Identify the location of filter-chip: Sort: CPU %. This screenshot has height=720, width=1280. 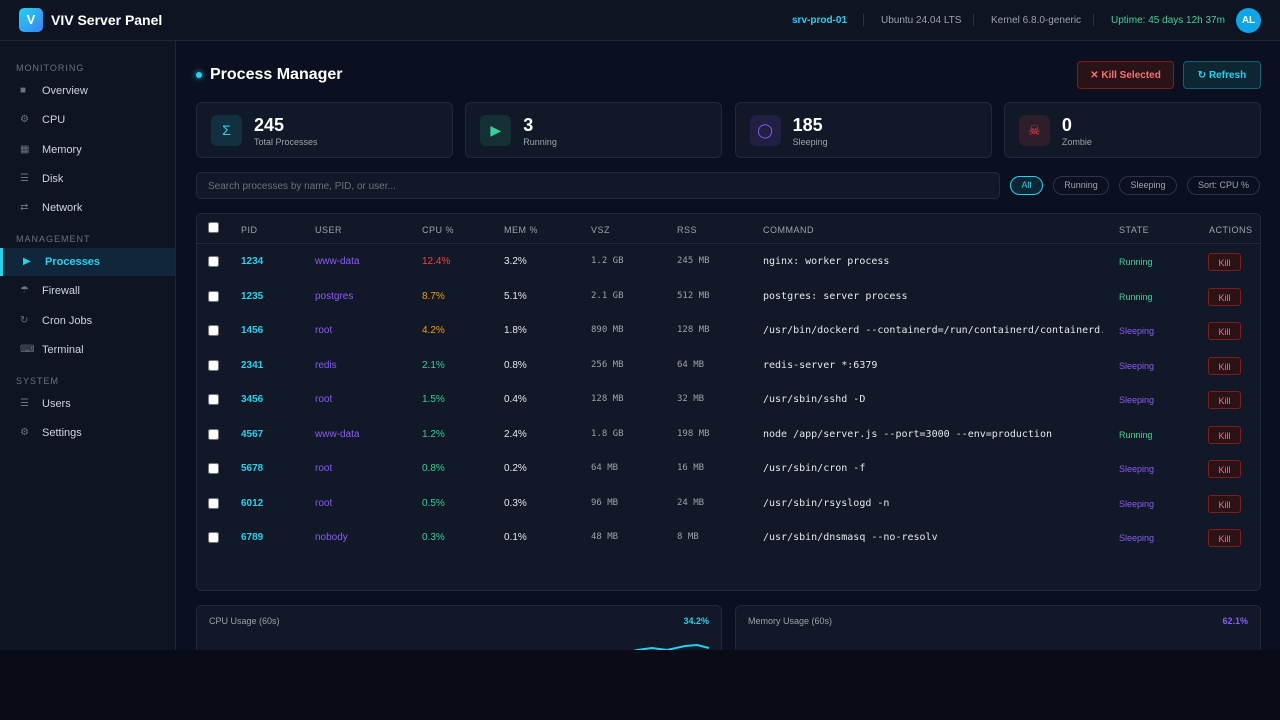
(1223, 185).